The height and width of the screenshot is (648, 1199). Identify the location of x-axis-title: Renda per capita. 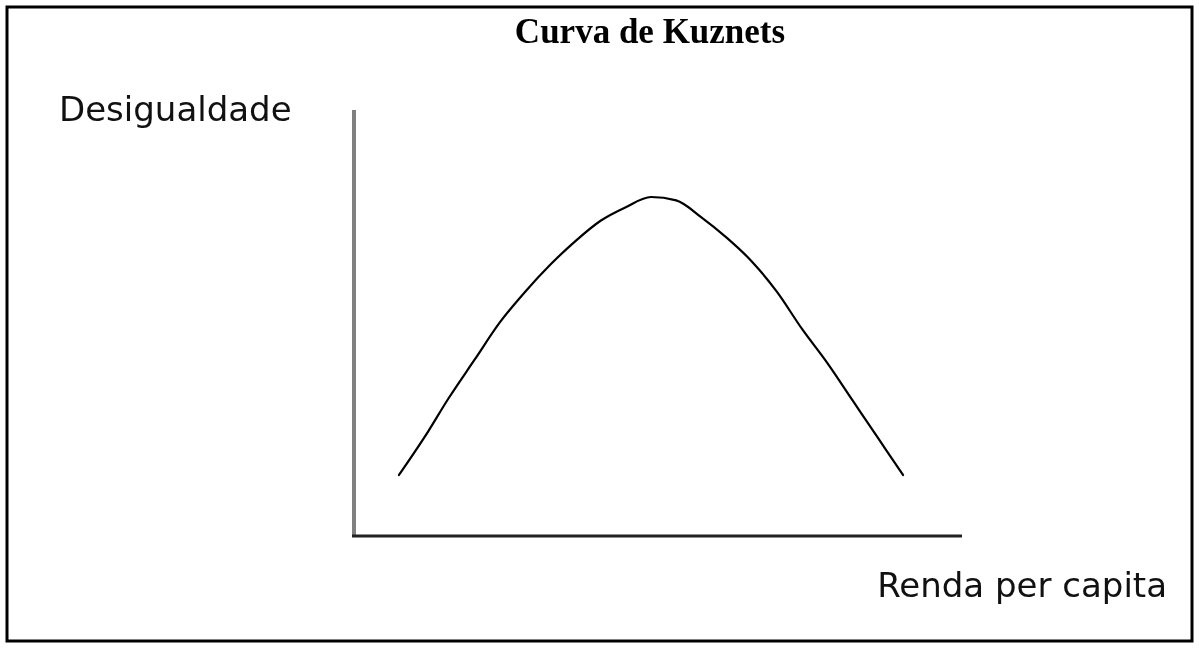
(1022, 585).